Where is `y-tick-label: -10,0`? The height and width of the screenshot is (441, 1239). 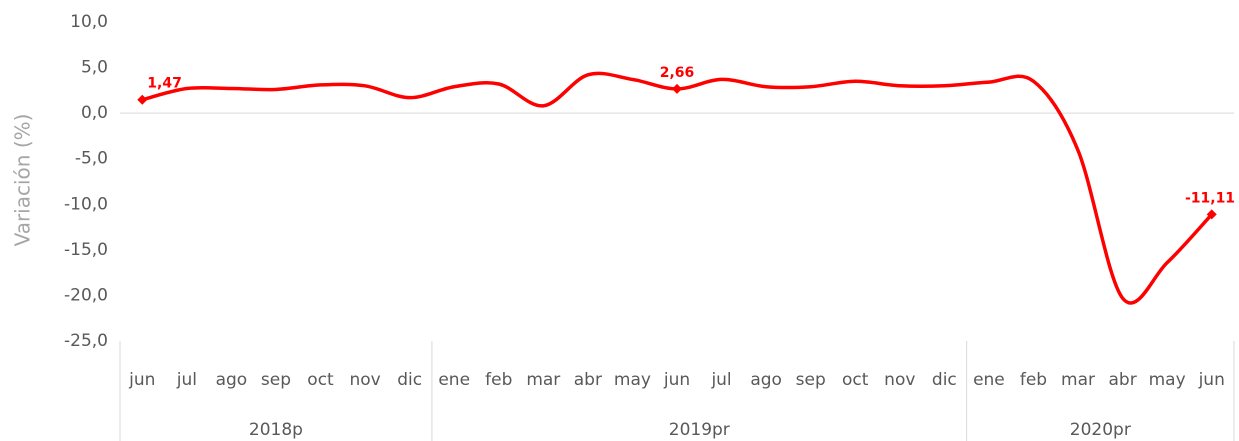
y-tick-label: -10,0 is located at coordinates (86, 204).